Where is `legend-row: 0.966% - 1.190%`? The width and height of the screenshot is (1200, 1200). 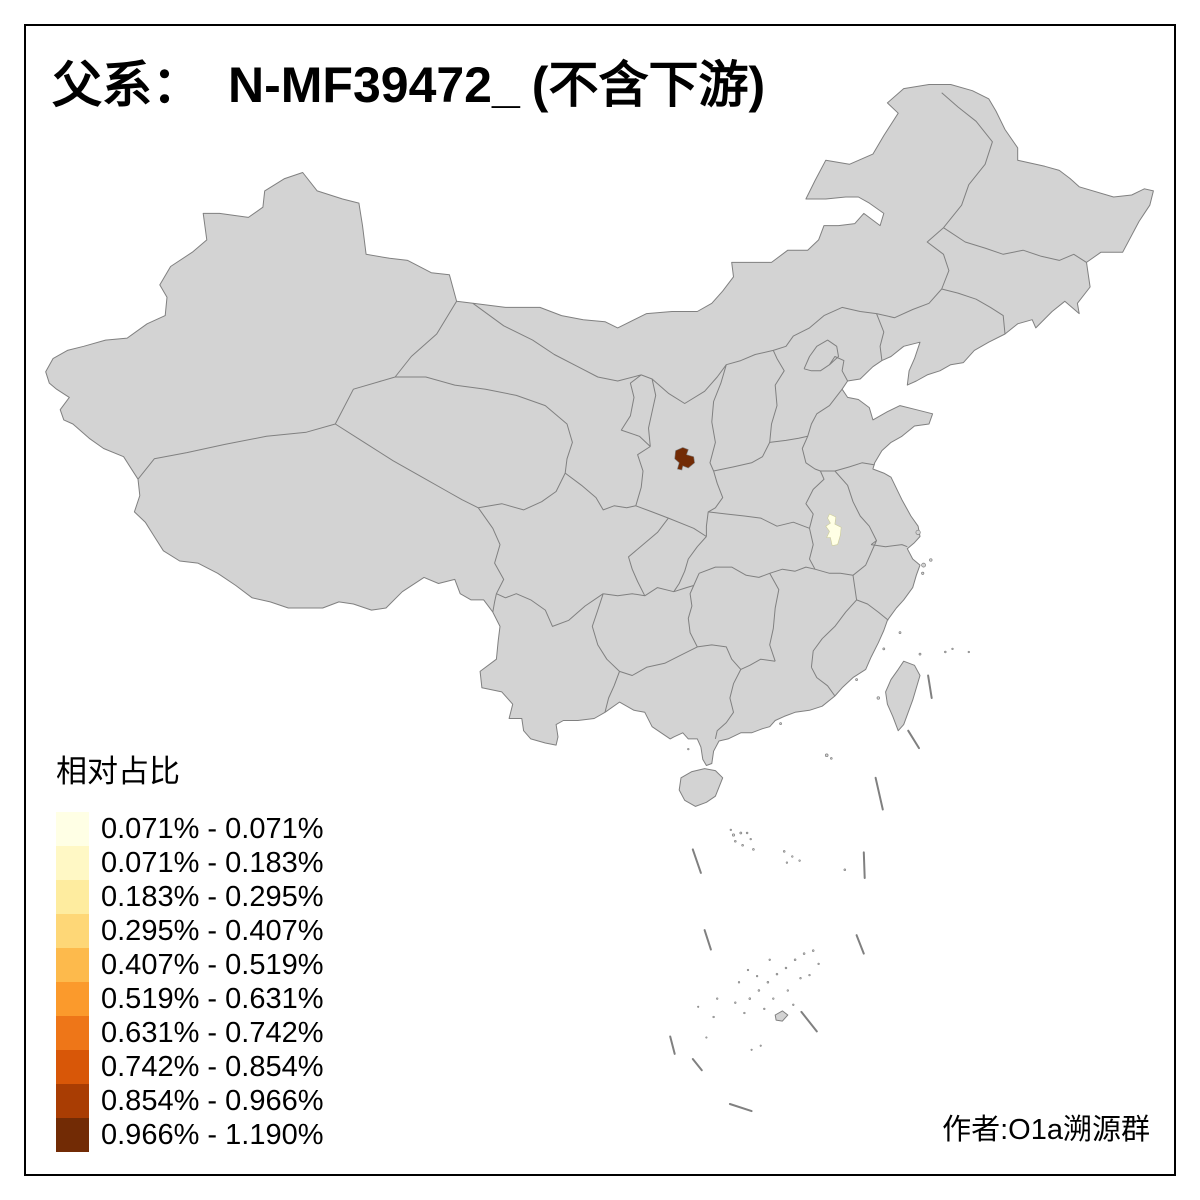 legend-row: 0.966% - 1.190% is located at coordinates (189, 1135).